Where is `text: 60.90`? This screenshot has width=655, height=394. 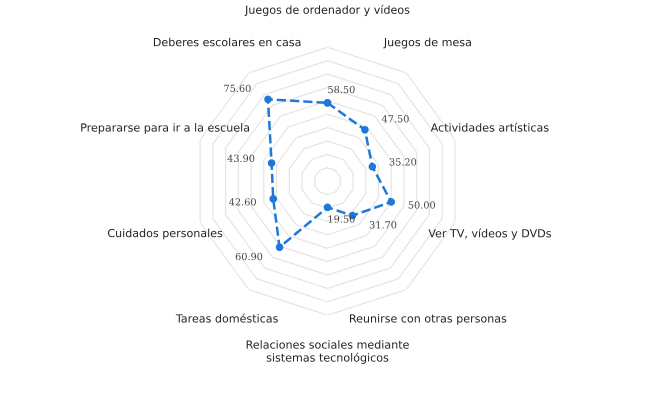
text: 60.90 is located at coordinates (249, 256).